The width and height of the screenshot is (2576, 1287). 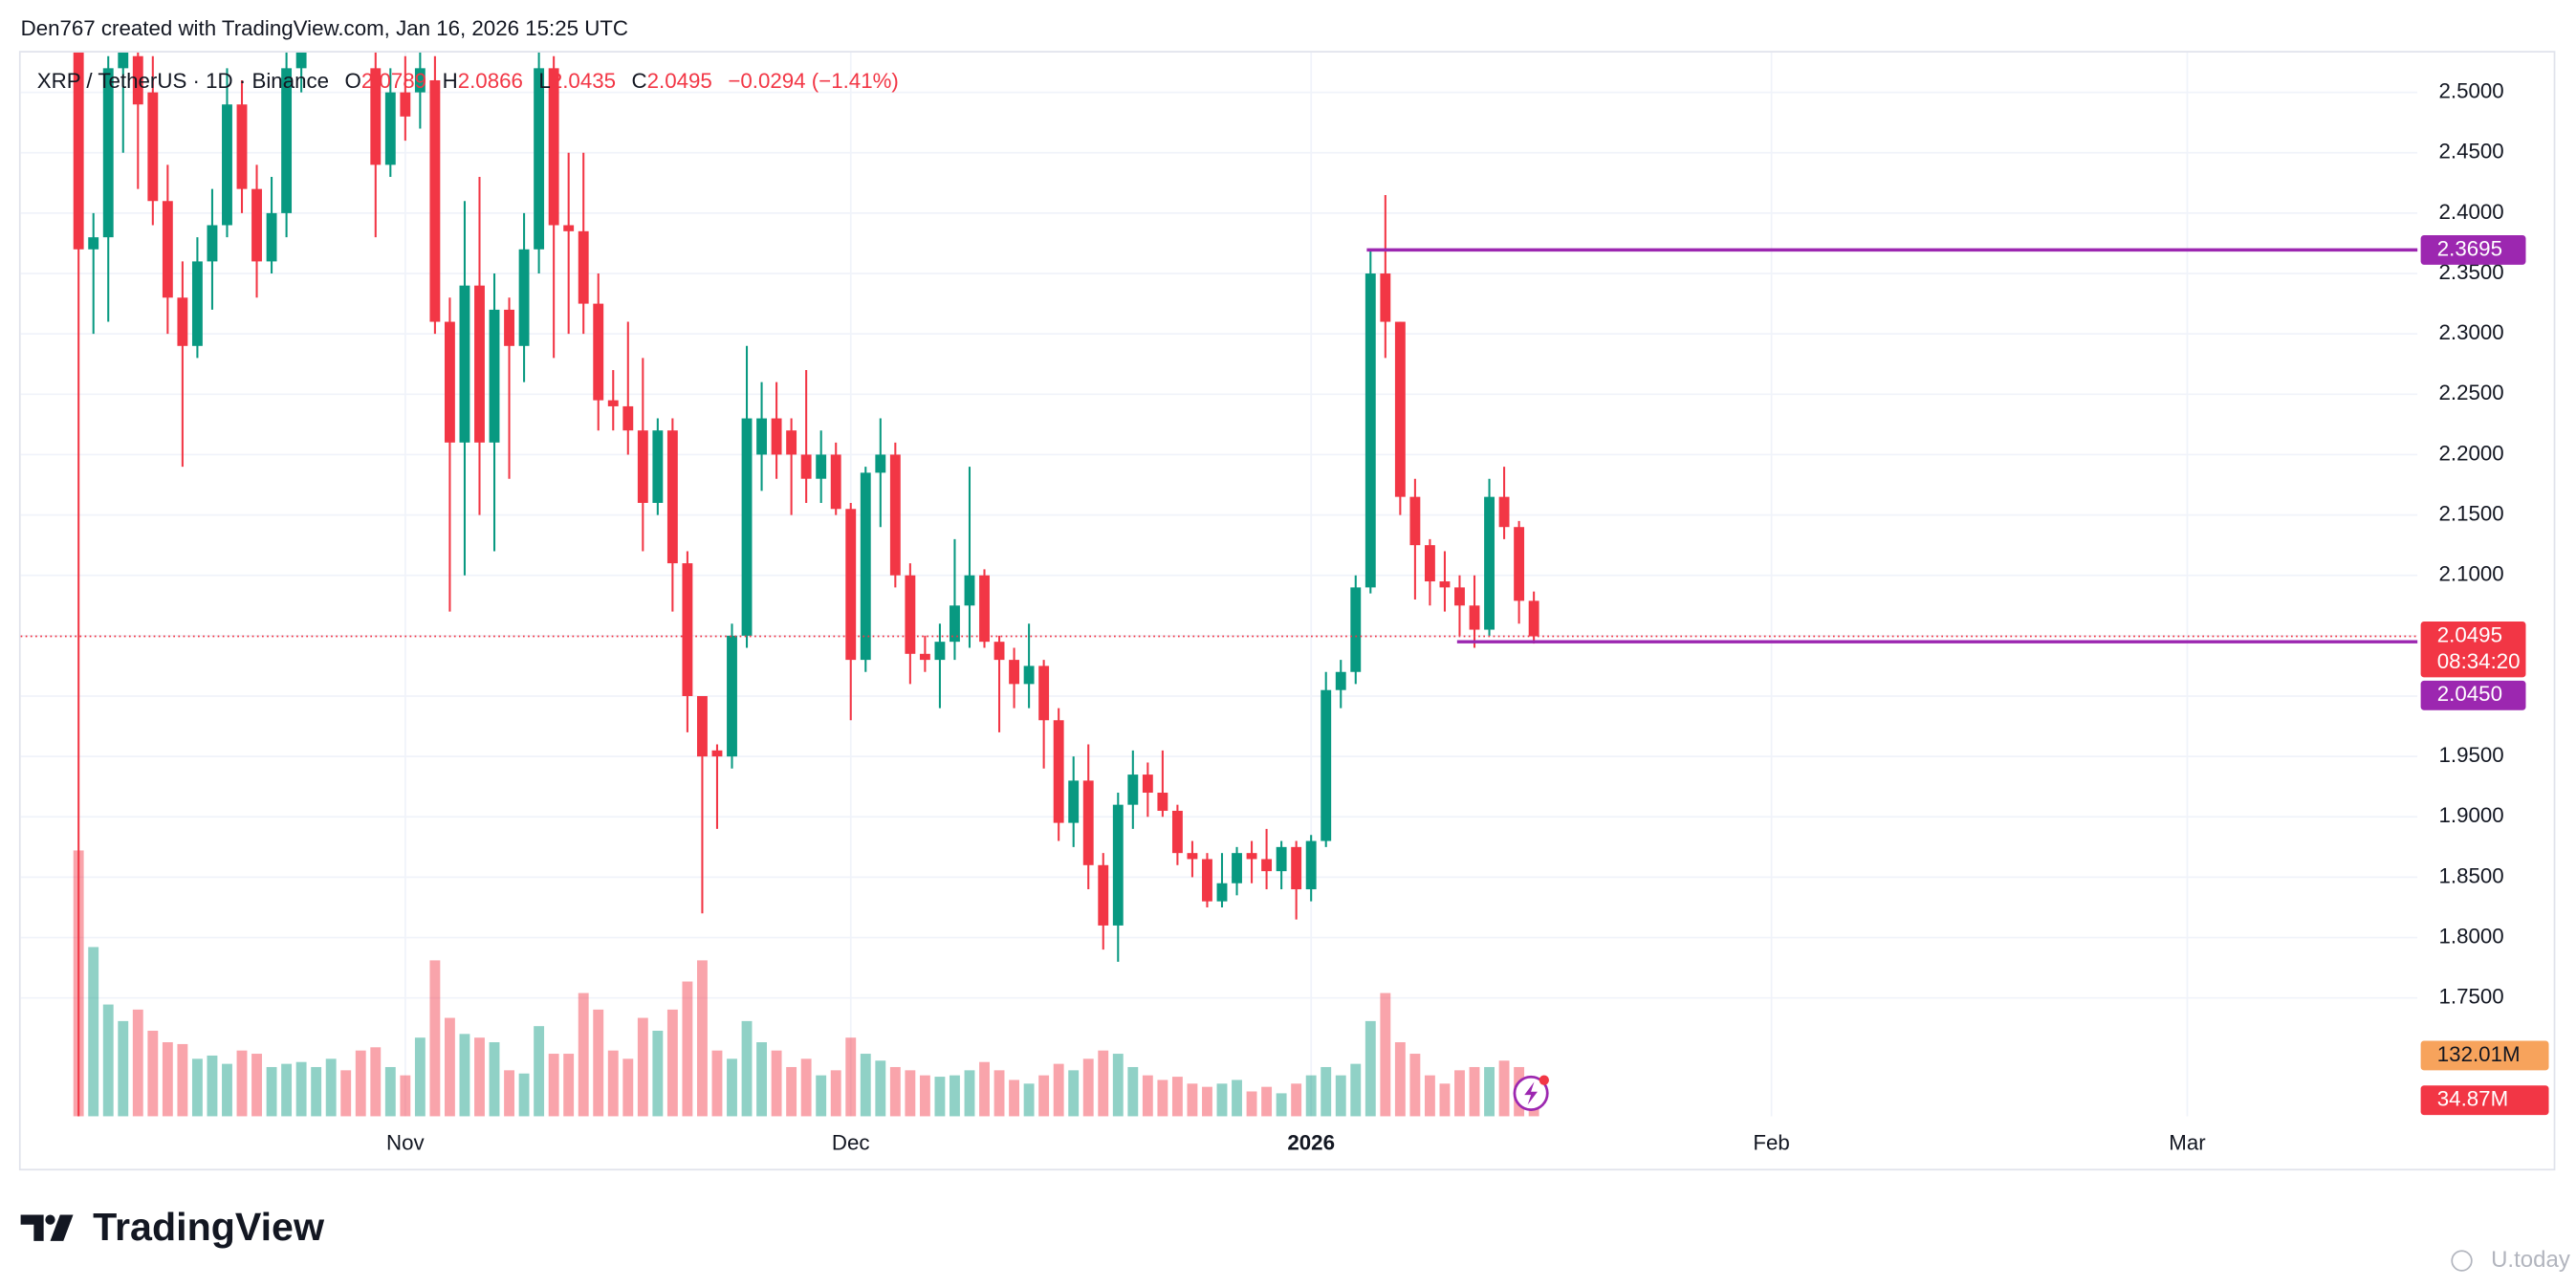 I want to click on y-tick-label: 1.8500, so click(x=2471, y=875).